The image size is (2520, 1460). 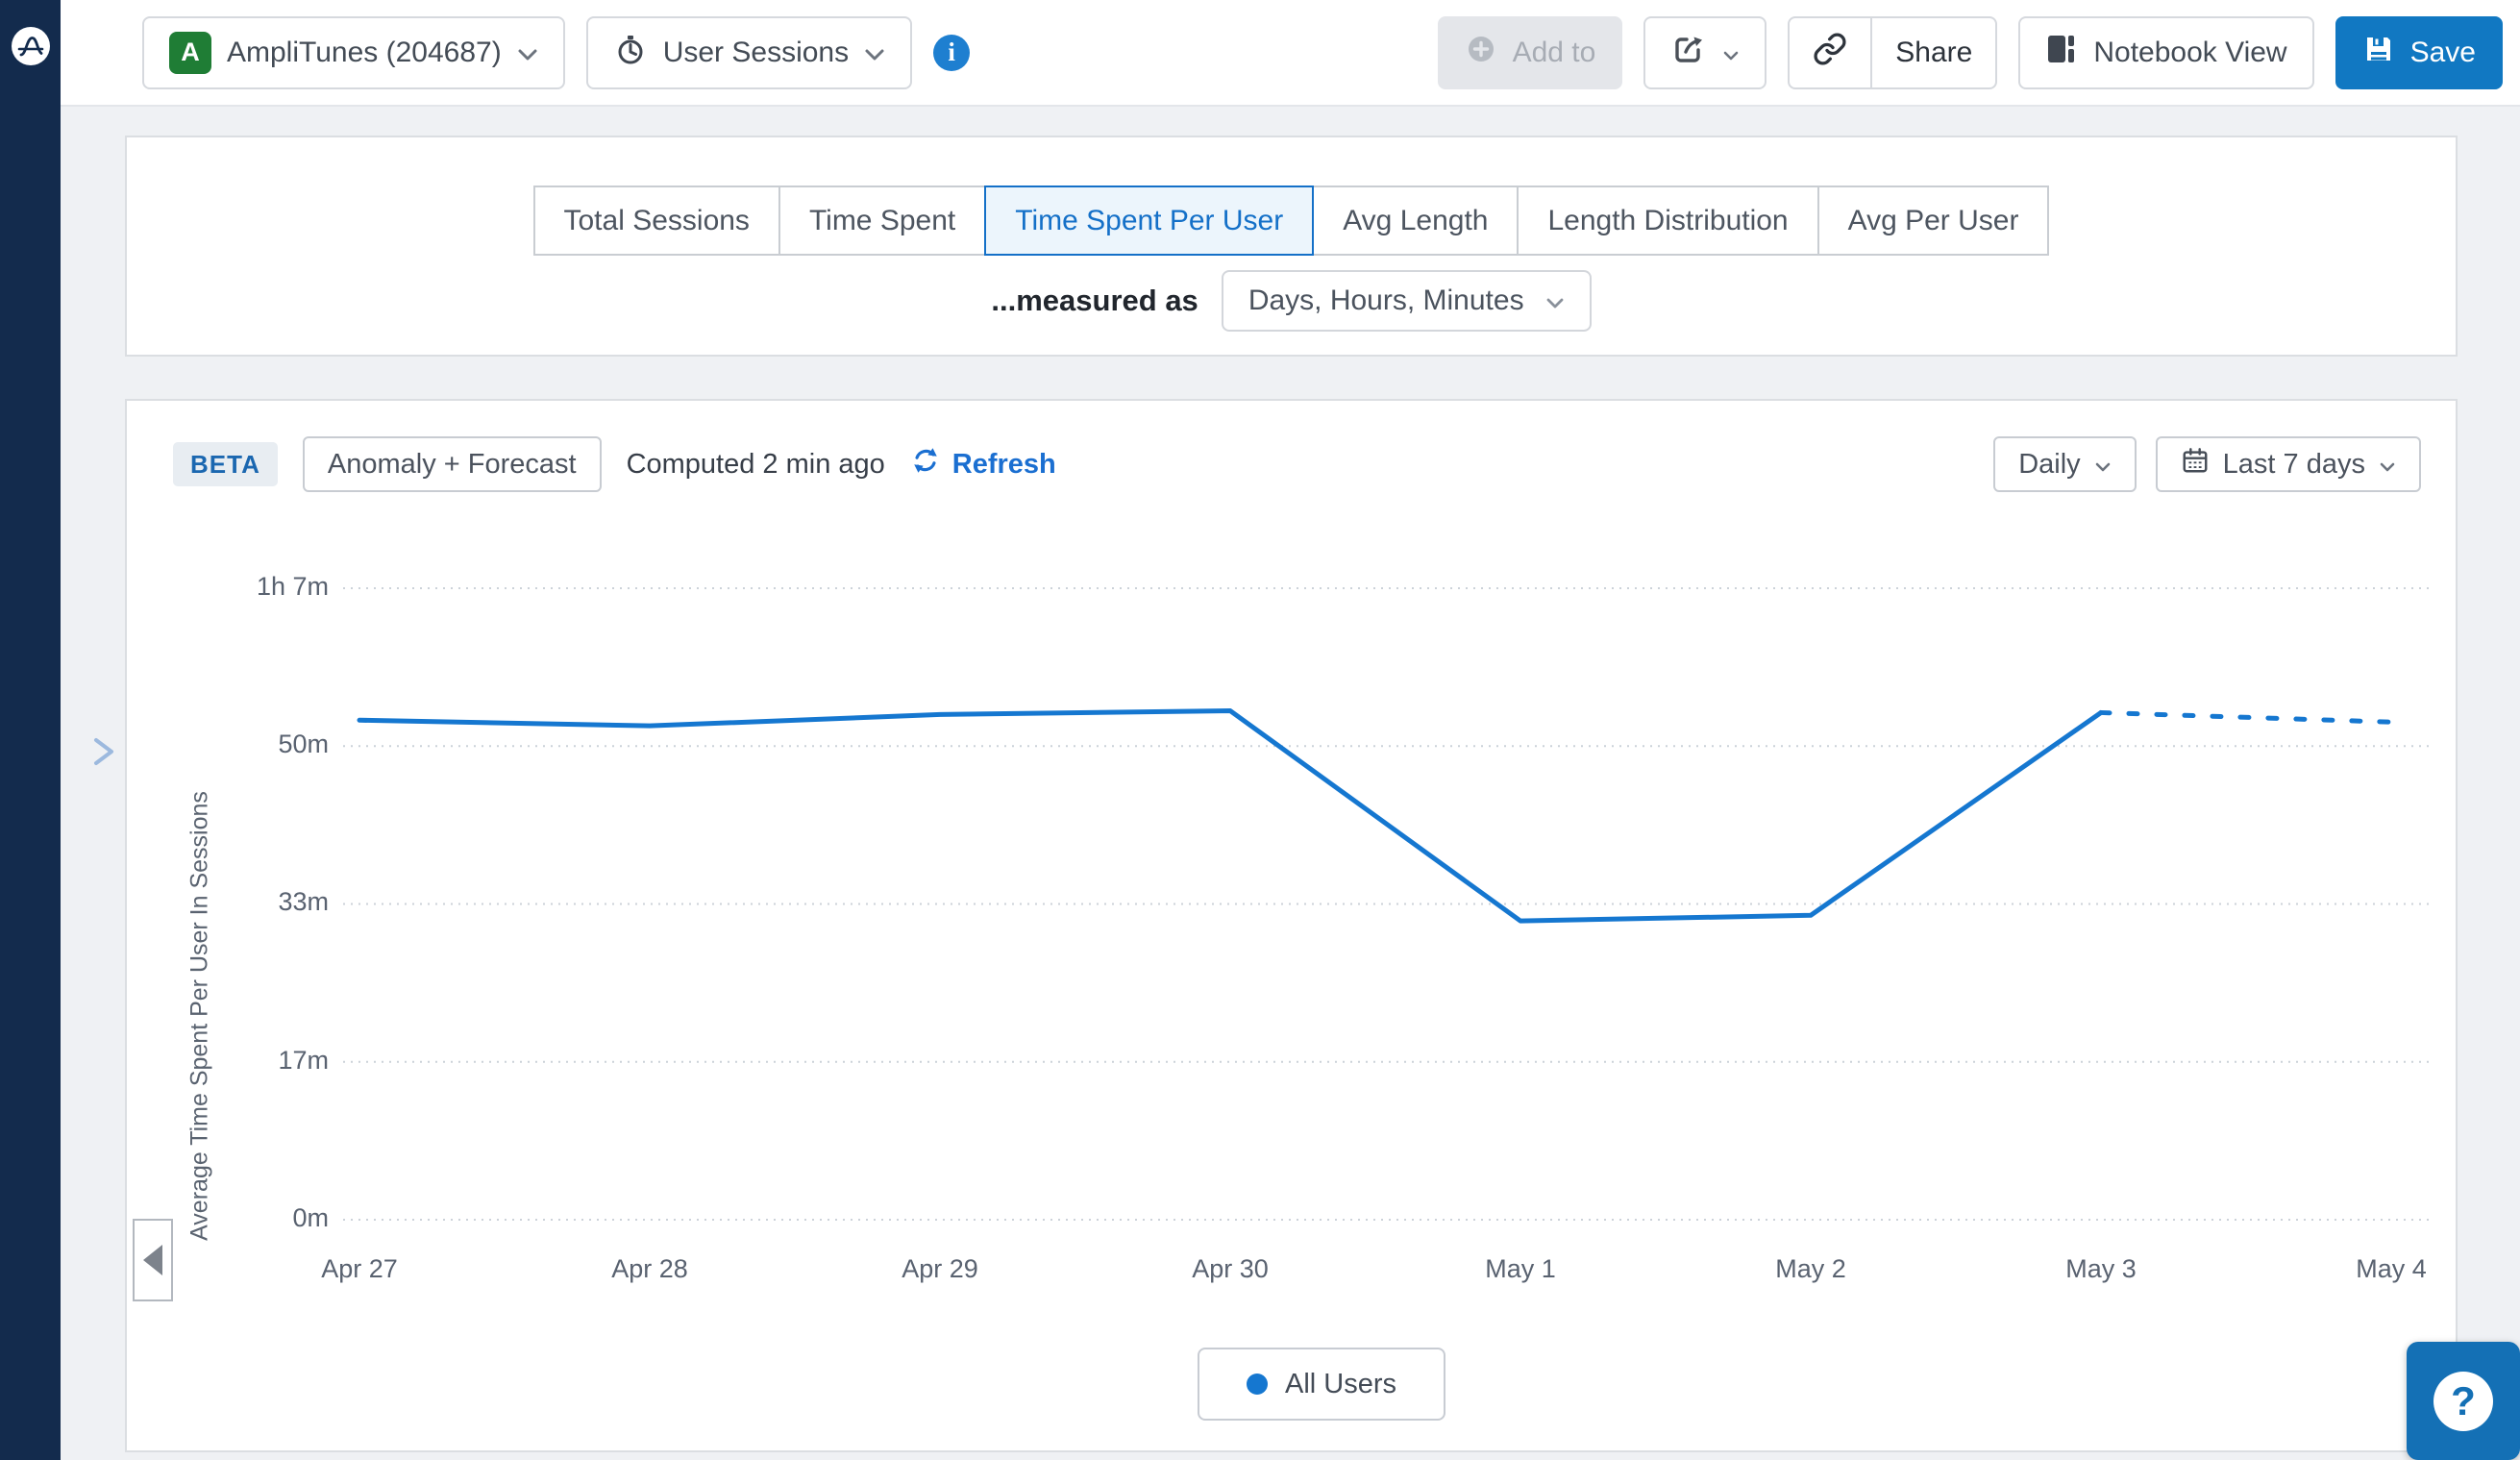 I want to click on date-range-dropdown: Last 7 days, so click(x=2288, y=464).